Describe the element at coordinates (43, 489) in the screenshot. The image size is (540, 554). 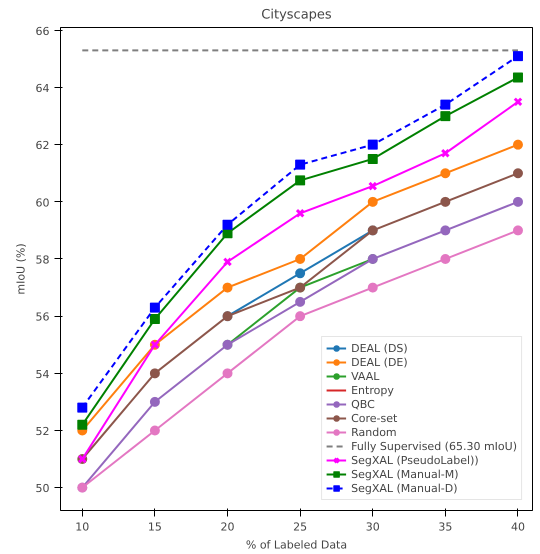
I see `y-tick-label: 50` at that location.